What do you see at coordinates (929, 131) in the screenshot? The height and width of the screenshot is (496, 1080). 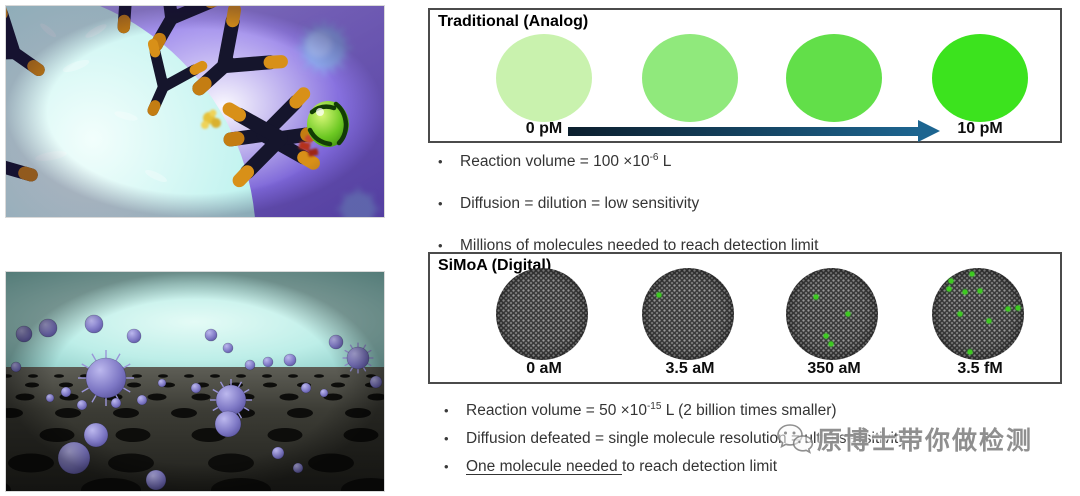 I see `concentration-arrow-head` at bounding box center [929, 131].